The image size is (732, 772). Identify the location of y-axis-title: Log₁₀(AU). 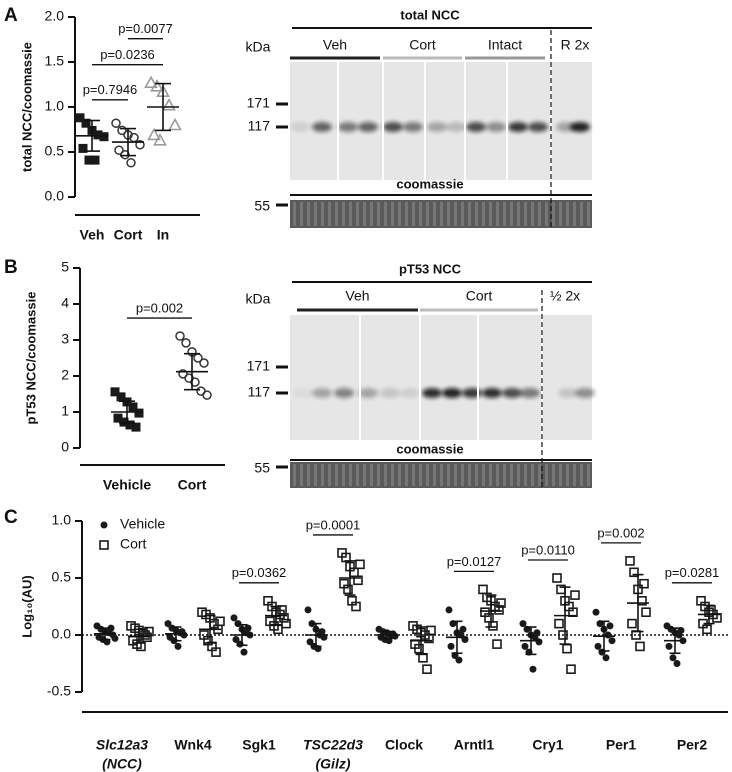
(26, 606).